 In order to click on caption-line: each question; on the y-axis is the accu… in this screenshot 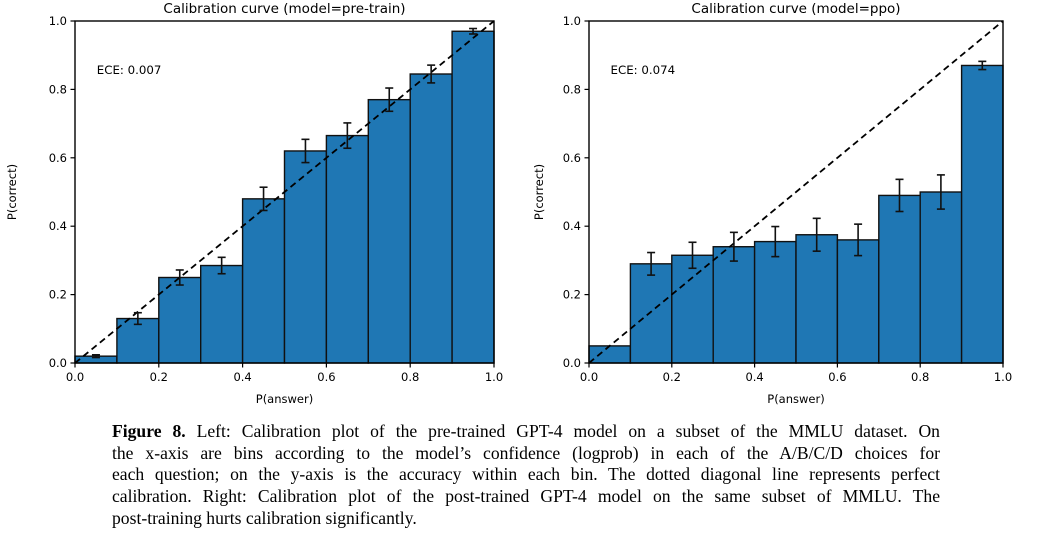, I will do `click(526, 474)`.